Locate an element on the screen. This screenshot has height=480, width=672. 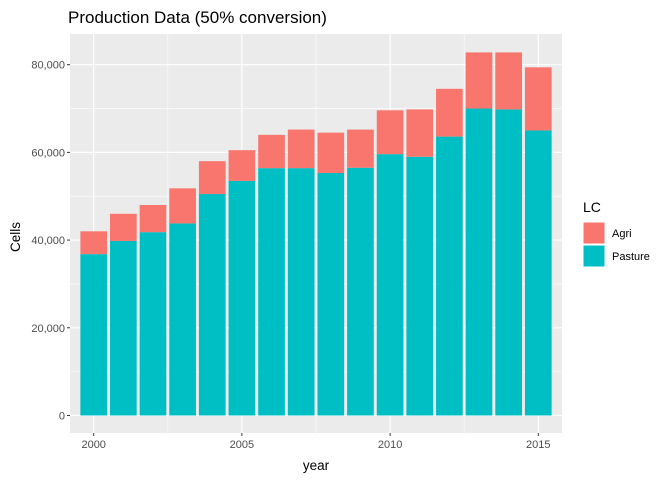
x-axis: 2000 2005 2010 2015 is located at coordinates (316, 442).